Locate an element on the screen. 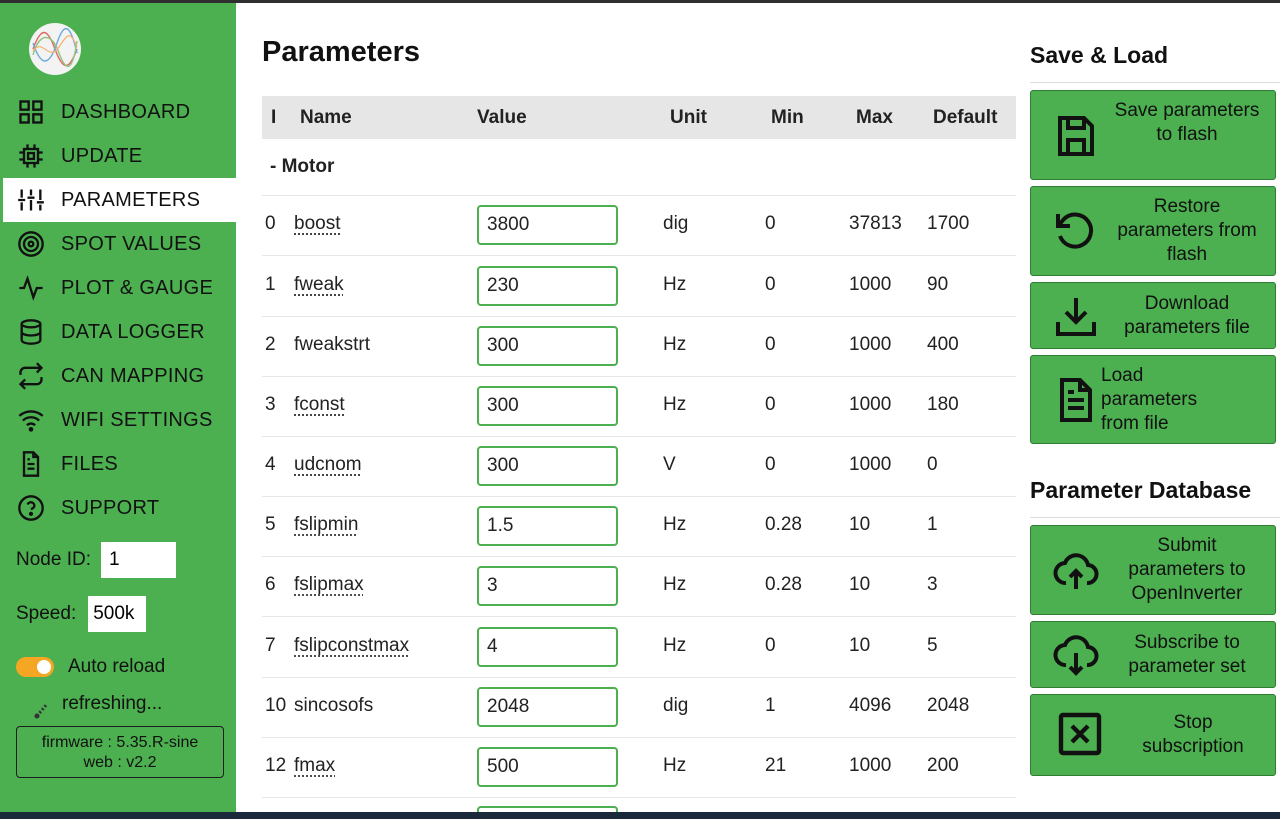 This screenshot has width=1280, height=819. nav-plot-gauge: PLOT & GAUGE is located at coordinates (119, 288).